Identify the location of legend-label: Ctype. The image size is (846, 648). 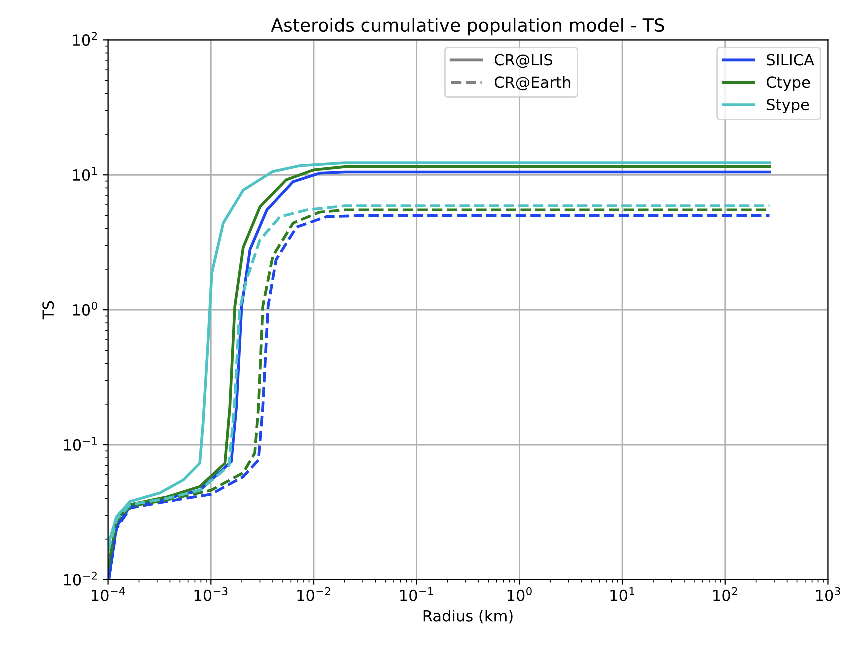
(788, 84).